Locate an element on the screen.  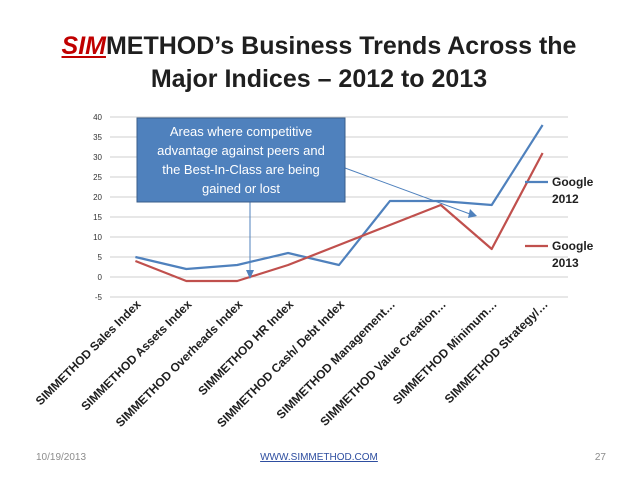
title-line-1: SIMMETHOD’s Business Trends Across the is located at coordinates (319, 46).